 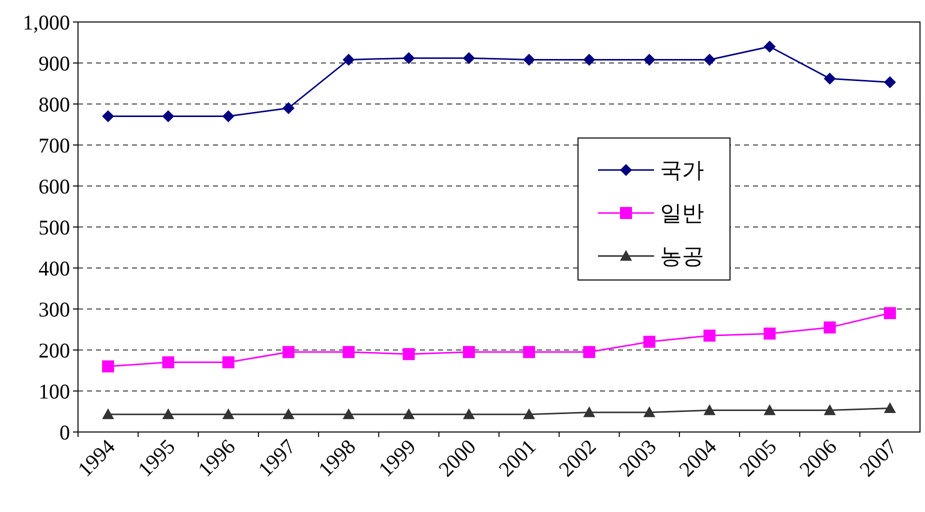 What do you see at coordinates (46, 22) in the screenshot?
I see `y-tick-label: 1,000` at bounding box center [46, 22].